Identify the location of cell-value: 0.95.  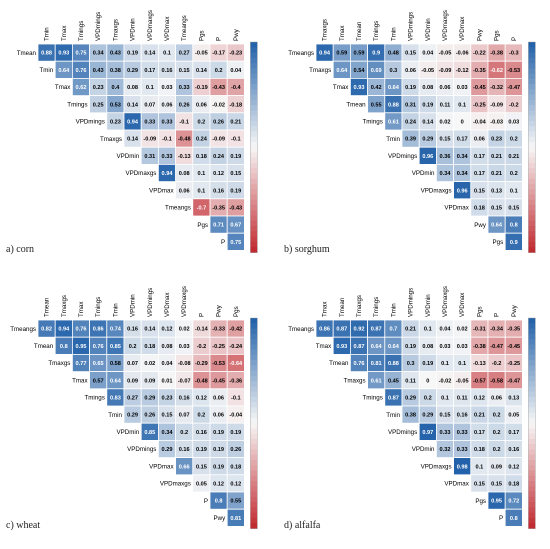
(81, 347).